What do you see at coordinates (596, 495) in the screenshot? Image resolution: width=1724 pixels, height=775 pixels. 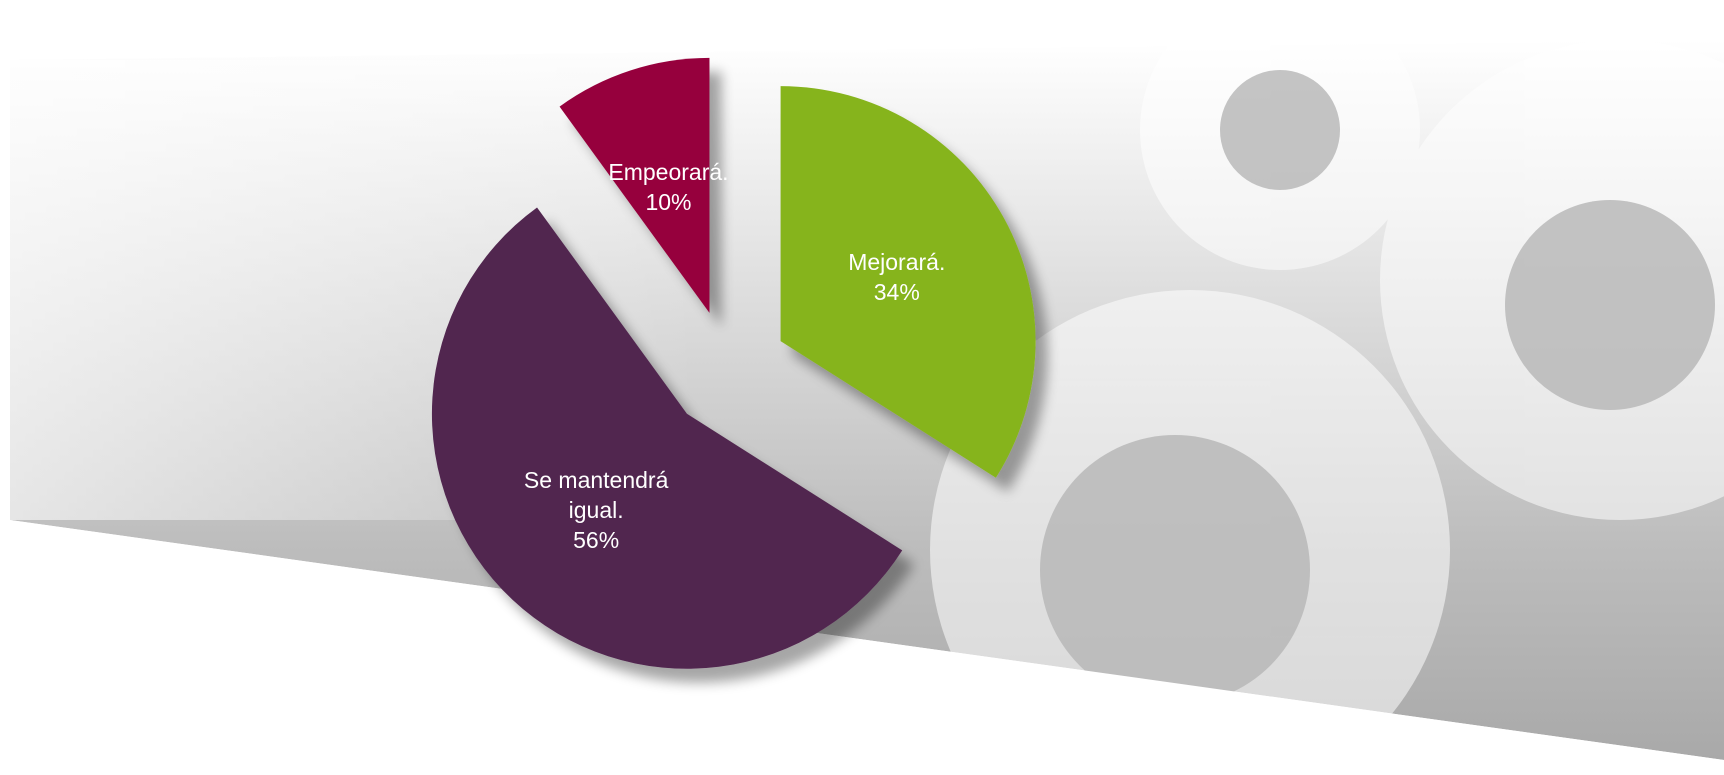 I see `category-label: Se mantendrá igual.` at bounding box center [596, 495].